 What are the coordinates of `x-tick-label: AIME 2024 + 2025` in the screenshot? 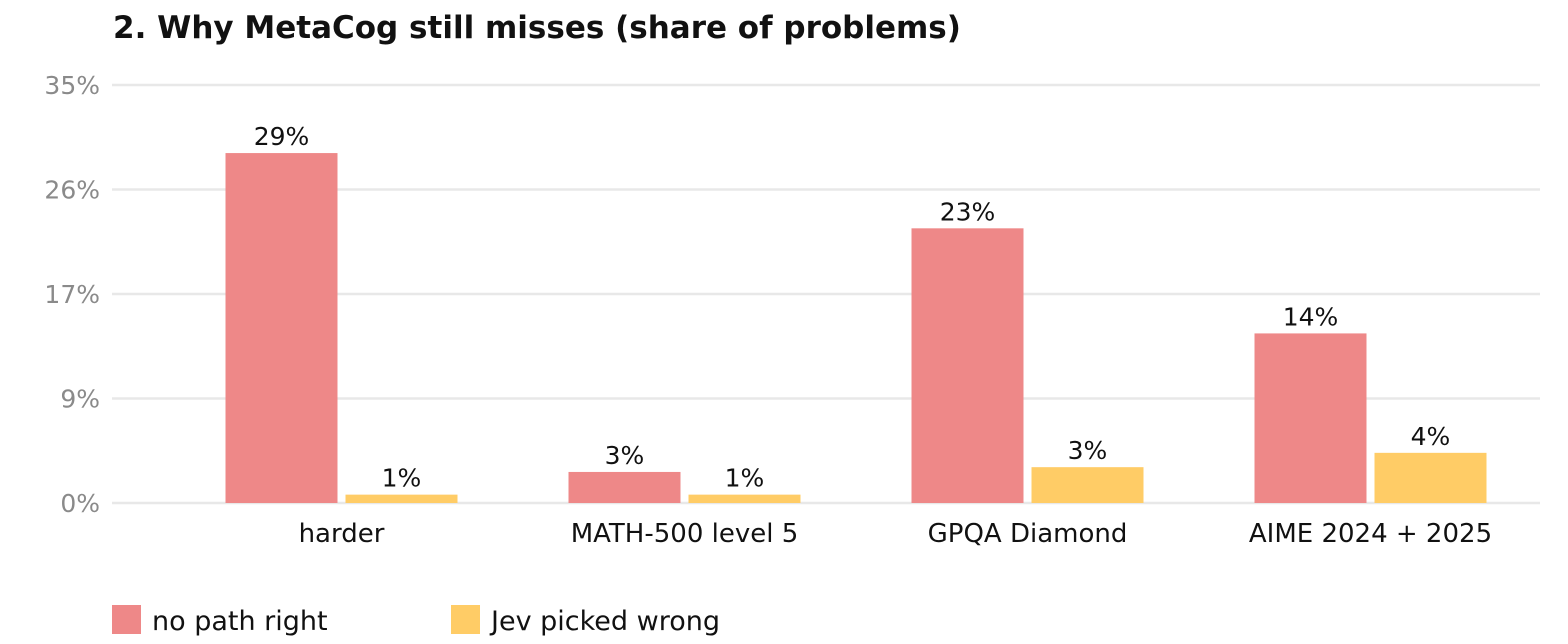 It's located at (1370, 534).